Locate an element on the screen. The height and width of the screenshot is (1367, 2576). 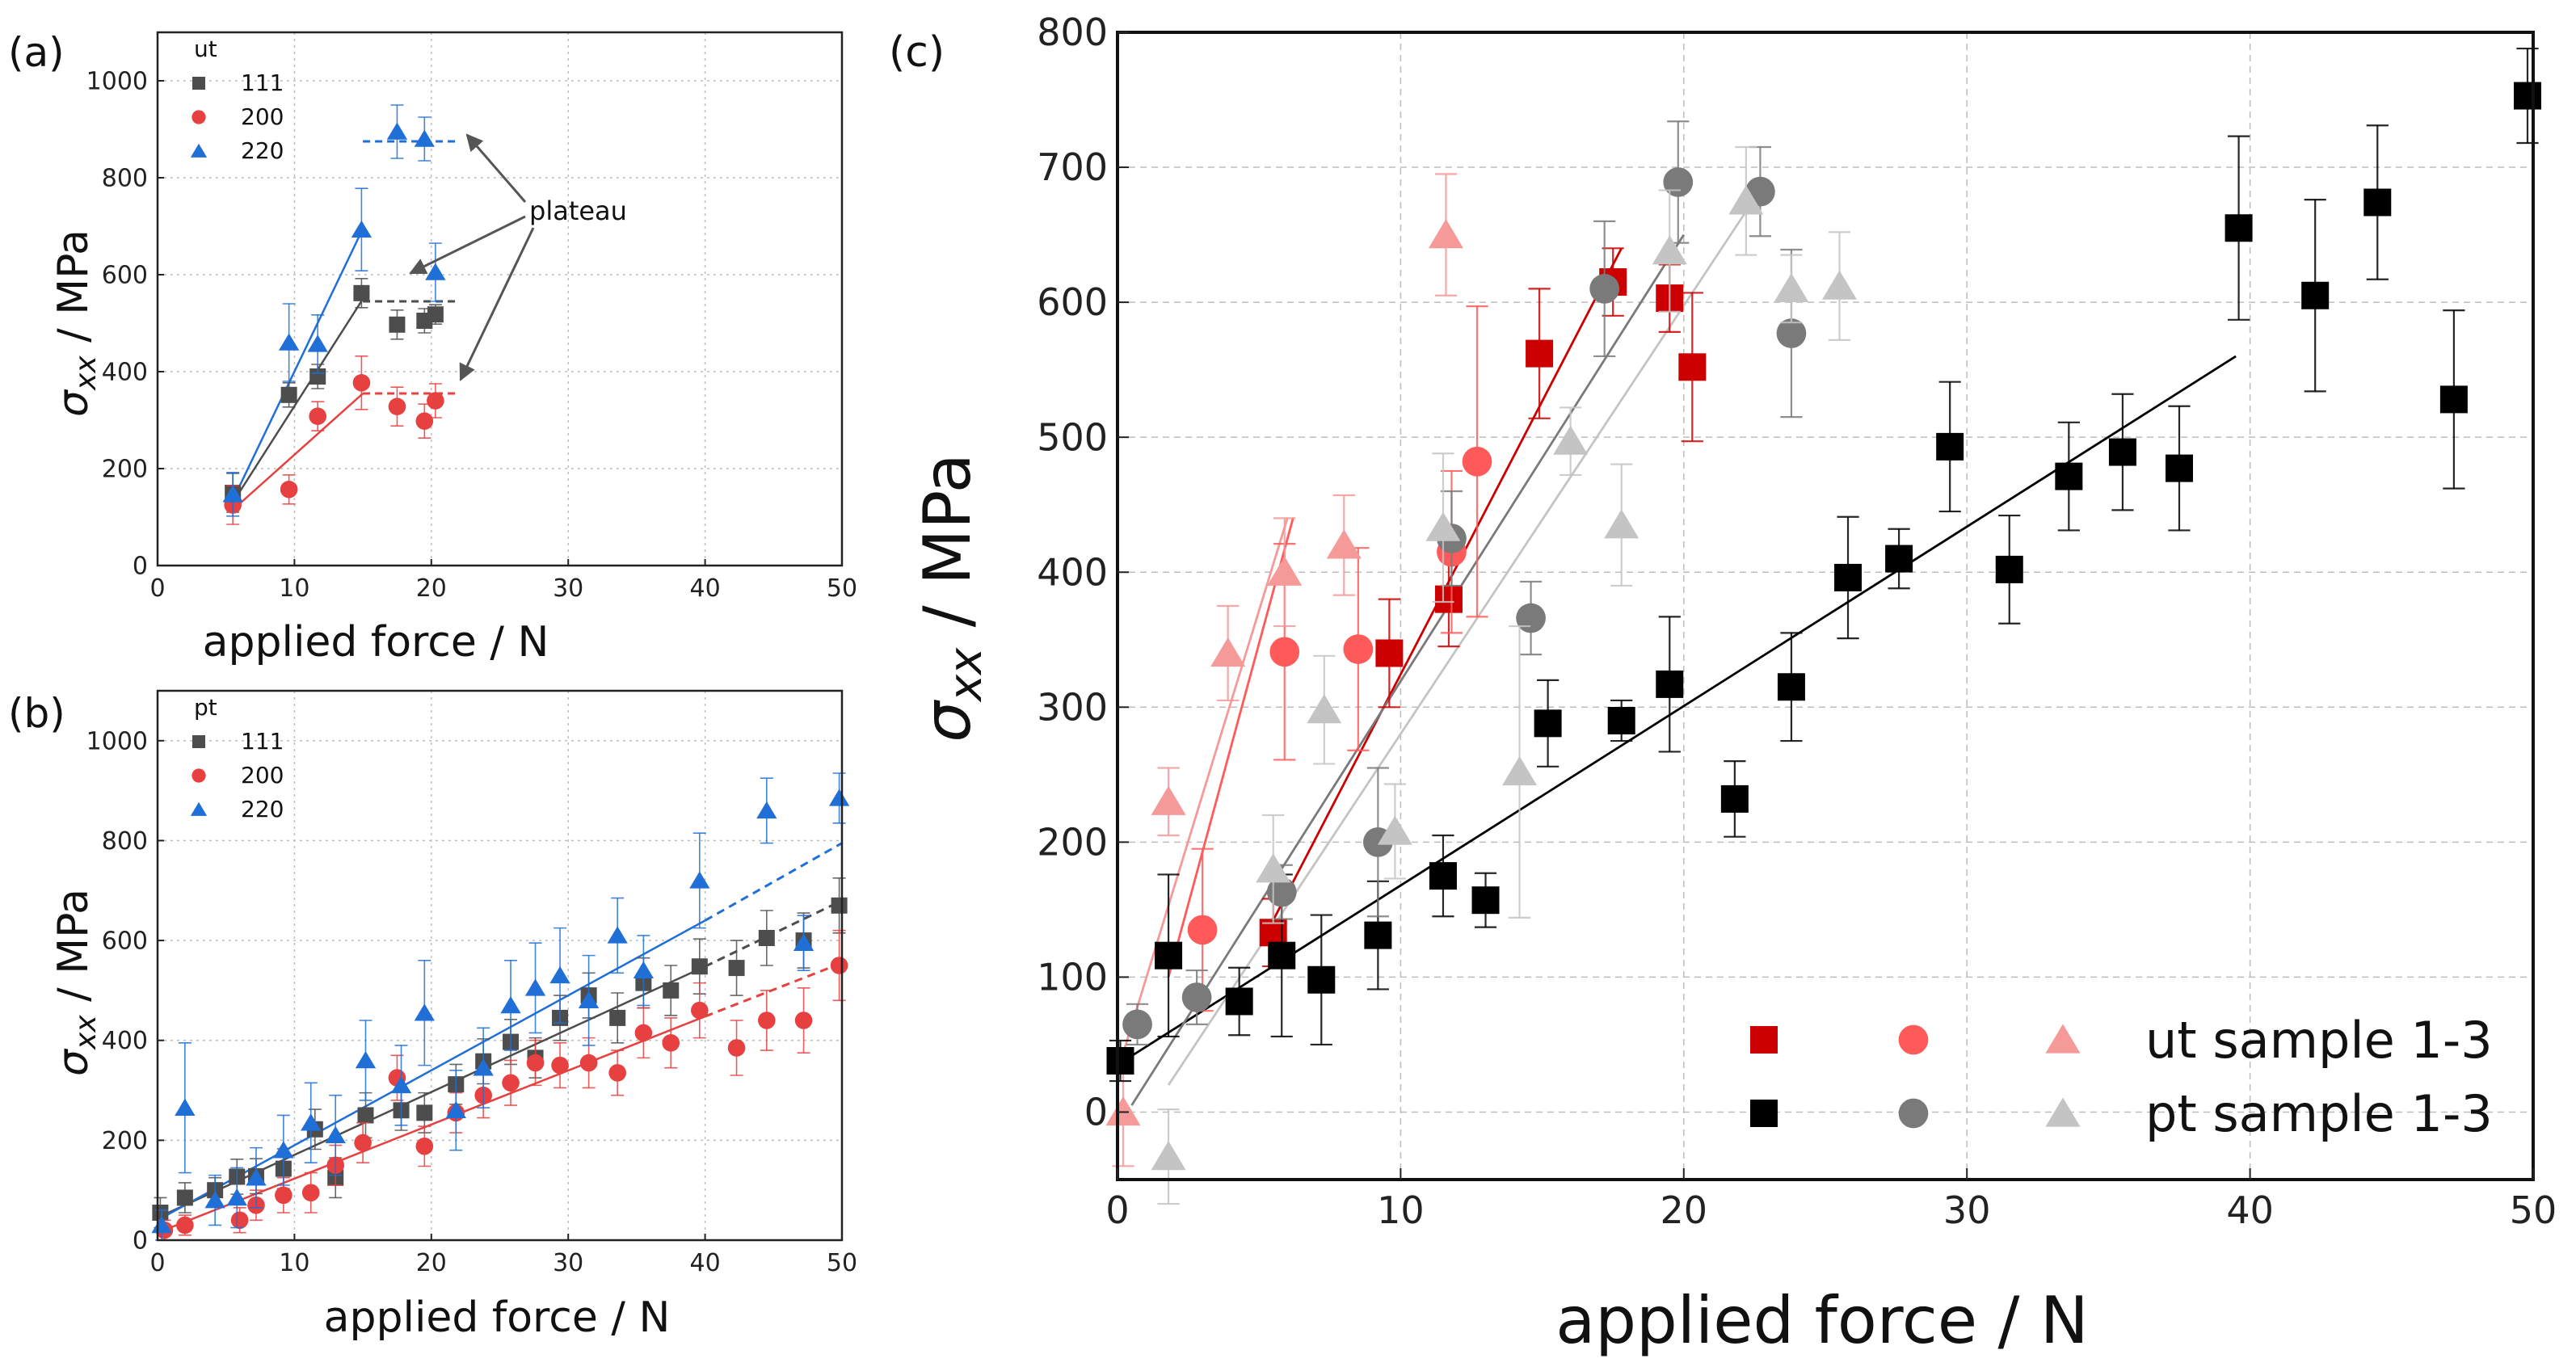
y-tick-label: 500 is located at coordinates (1072, 437).